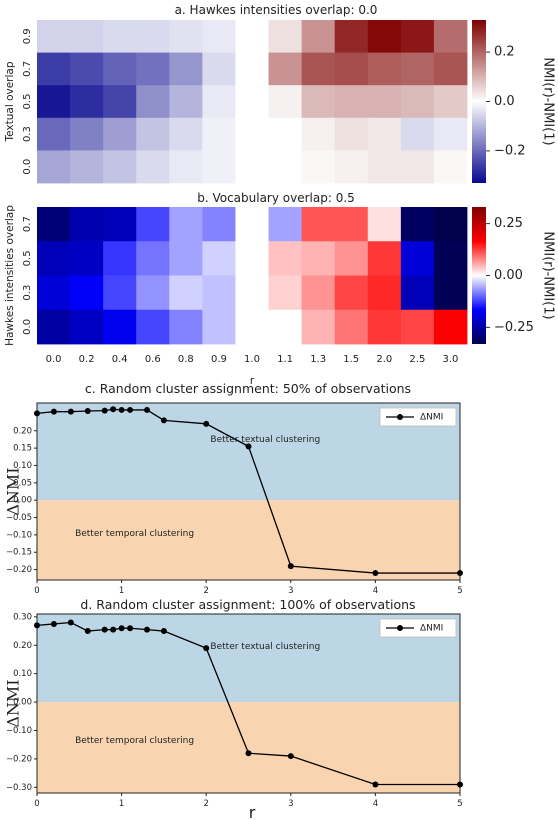 The height and width of the screenshot is (820, 558). Describe the element at coordinates (27, 102) in the screenshot. I see `y-tick-label: 0.5` at that location.